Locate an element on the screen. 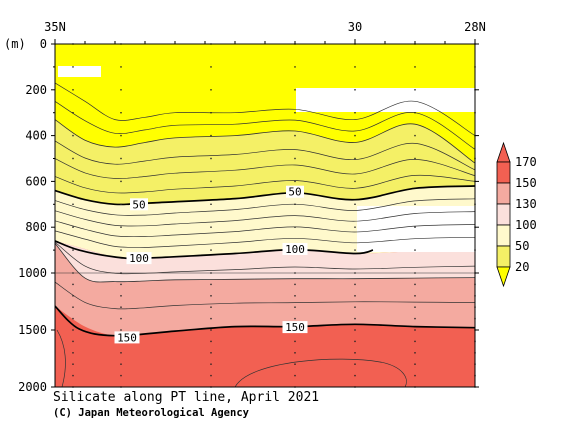 This screenshot has width=570, height=423. y-tick-label: 1500 is located at coordinates (32, 330).